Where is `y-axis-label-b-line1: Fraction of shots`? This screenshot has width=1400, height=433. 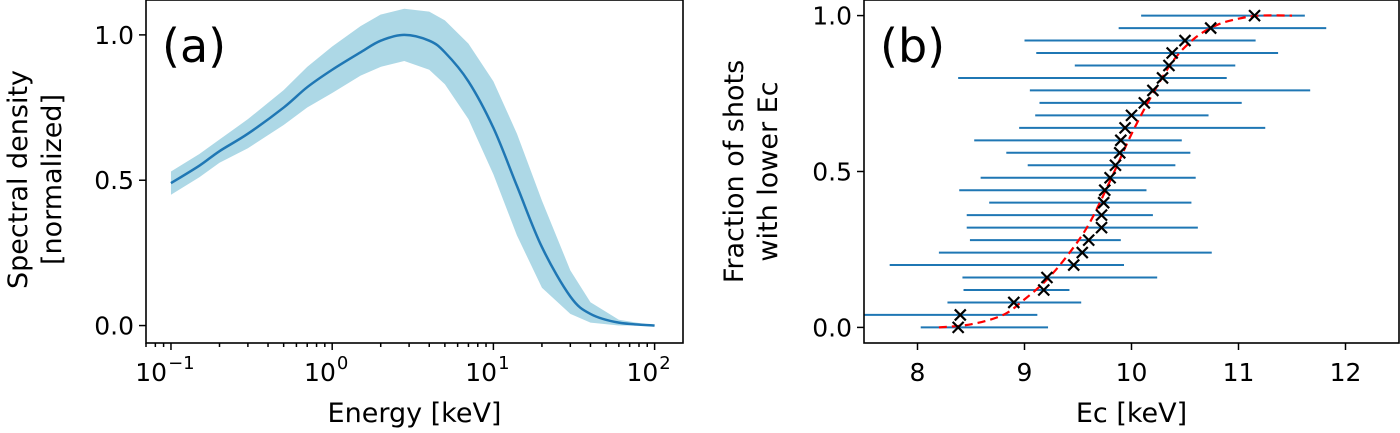 y-axis-label-b-line1: Fraction of shots is located at coordinates (734, 171).